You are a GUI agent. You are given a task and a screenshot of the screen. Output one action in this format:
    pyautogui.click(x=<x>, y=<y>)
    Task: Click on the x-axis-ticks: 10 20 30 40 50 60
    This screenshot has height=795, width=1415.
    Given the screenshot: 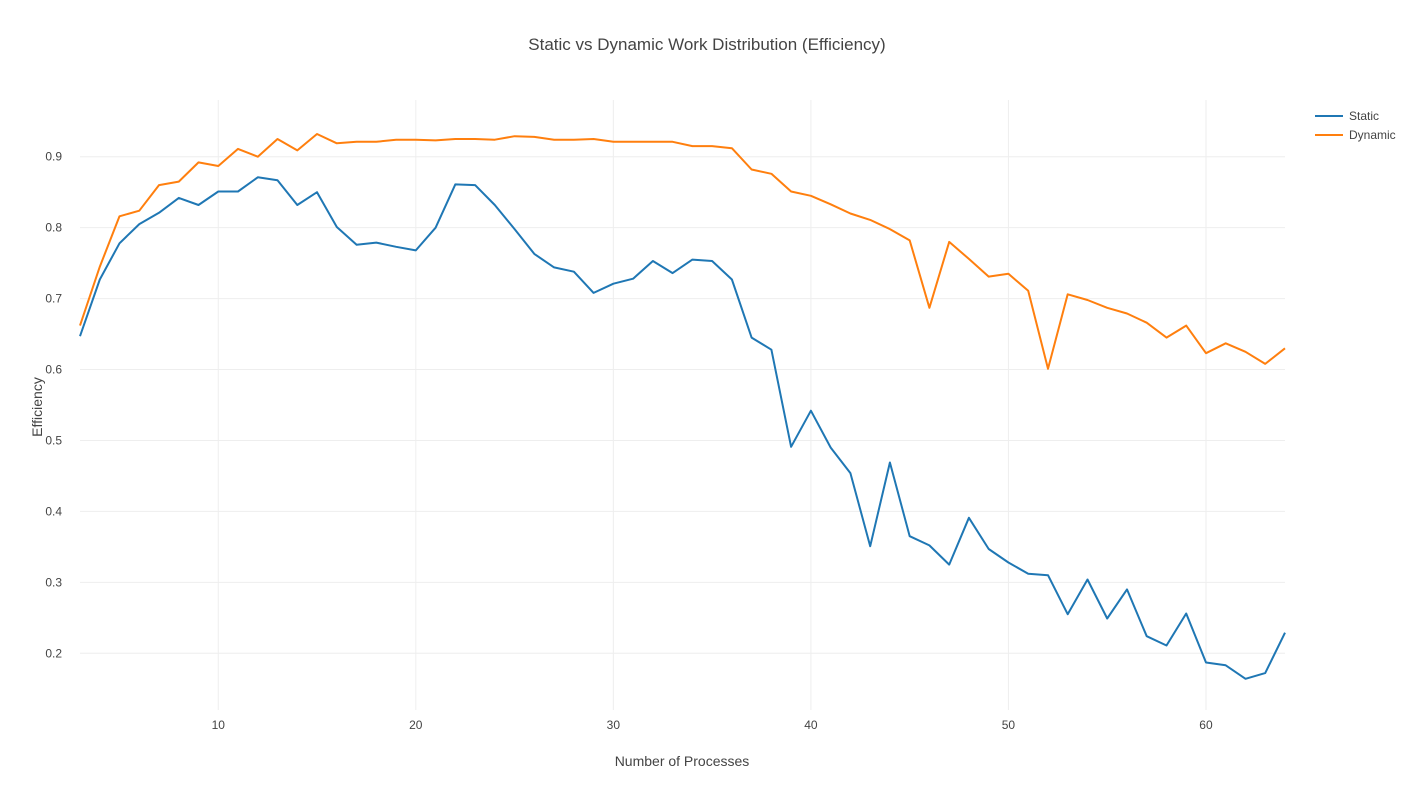 What is the action you would take?
    pyautogui.click(x=712, y=725)
    